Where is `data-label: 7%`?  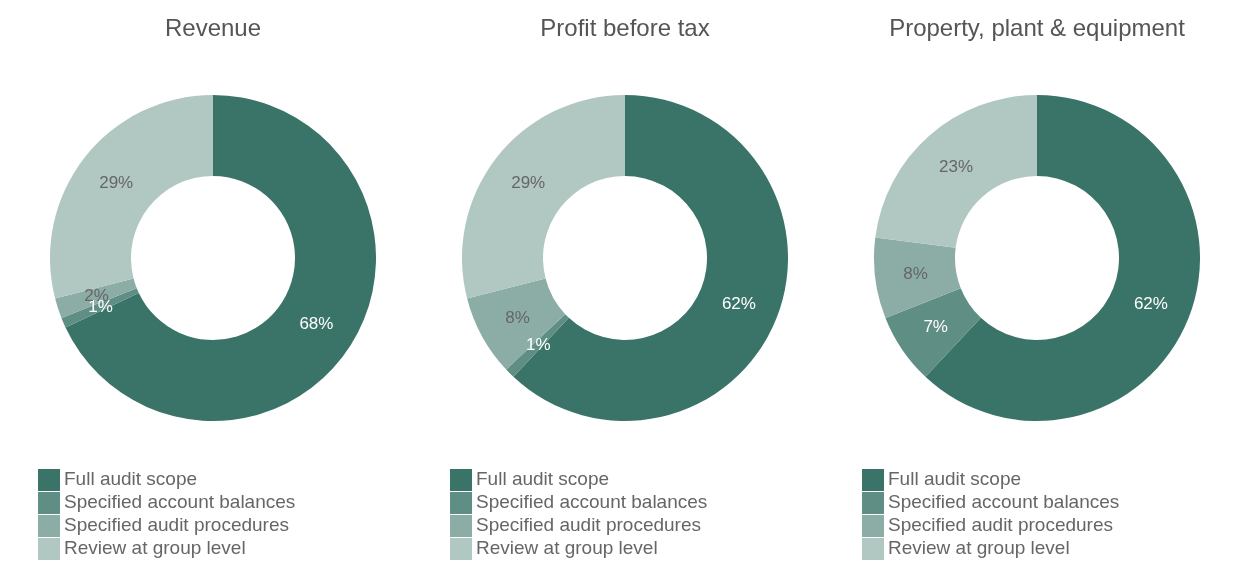 data-label: 7% is located at coordinates (935, 327).